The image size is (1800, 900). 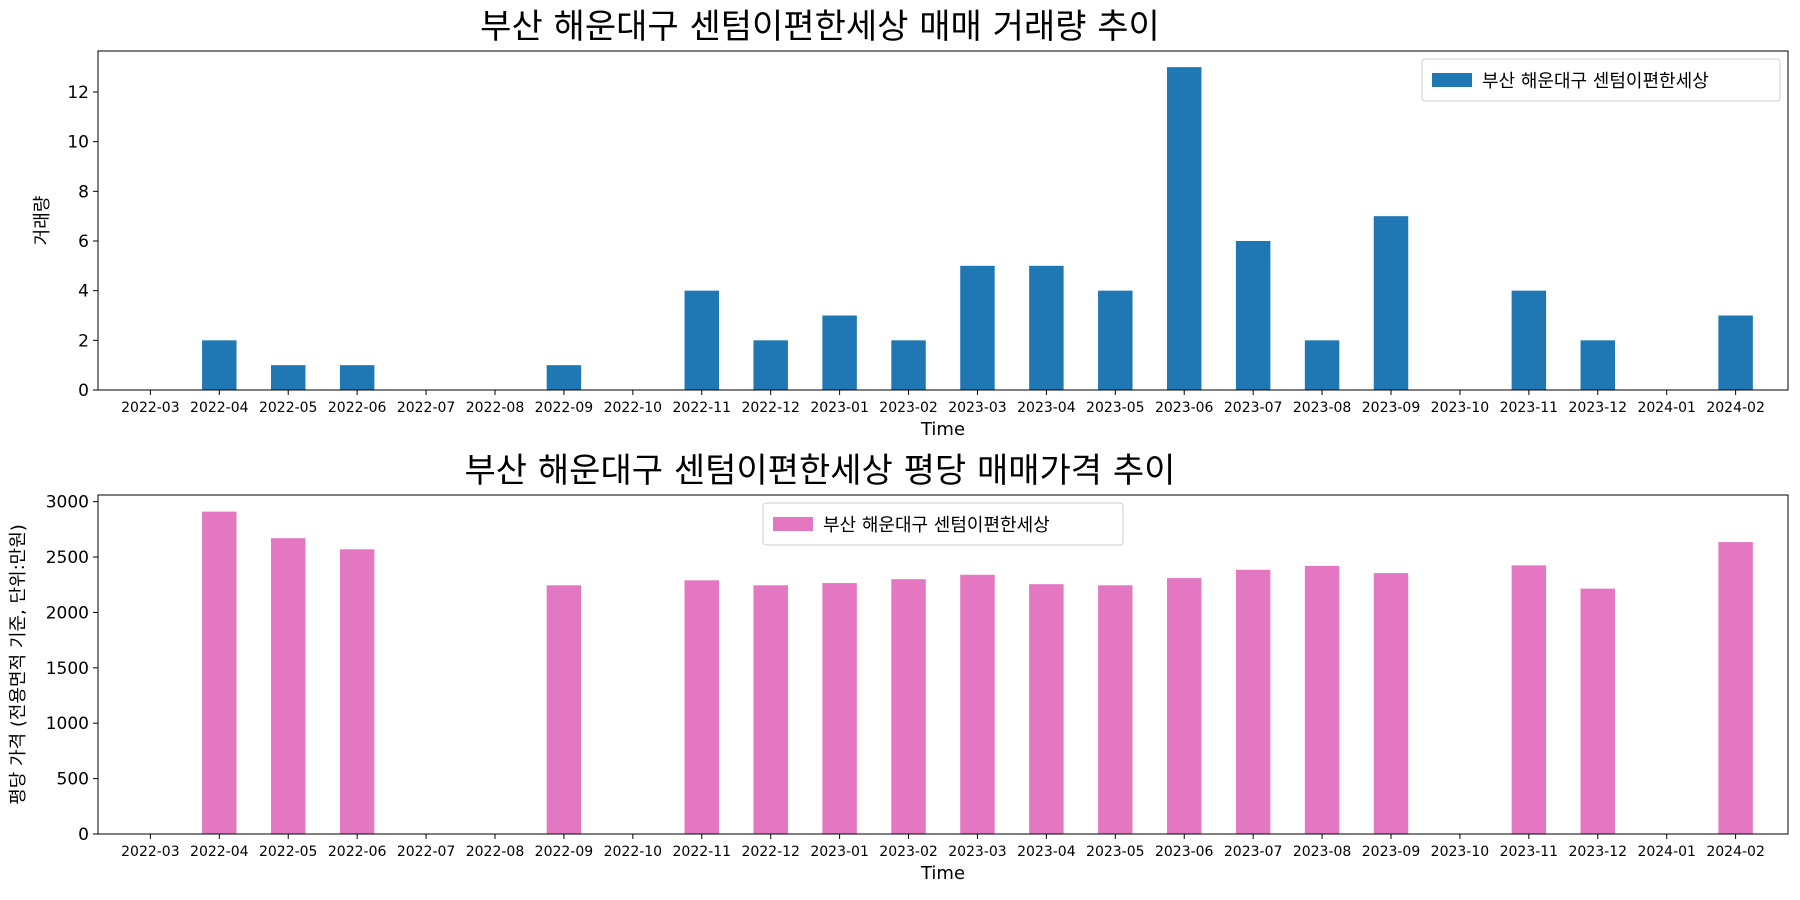 I want to click on price-chart-x-tick-label: 2023-07, so click(x=1253, y=852).